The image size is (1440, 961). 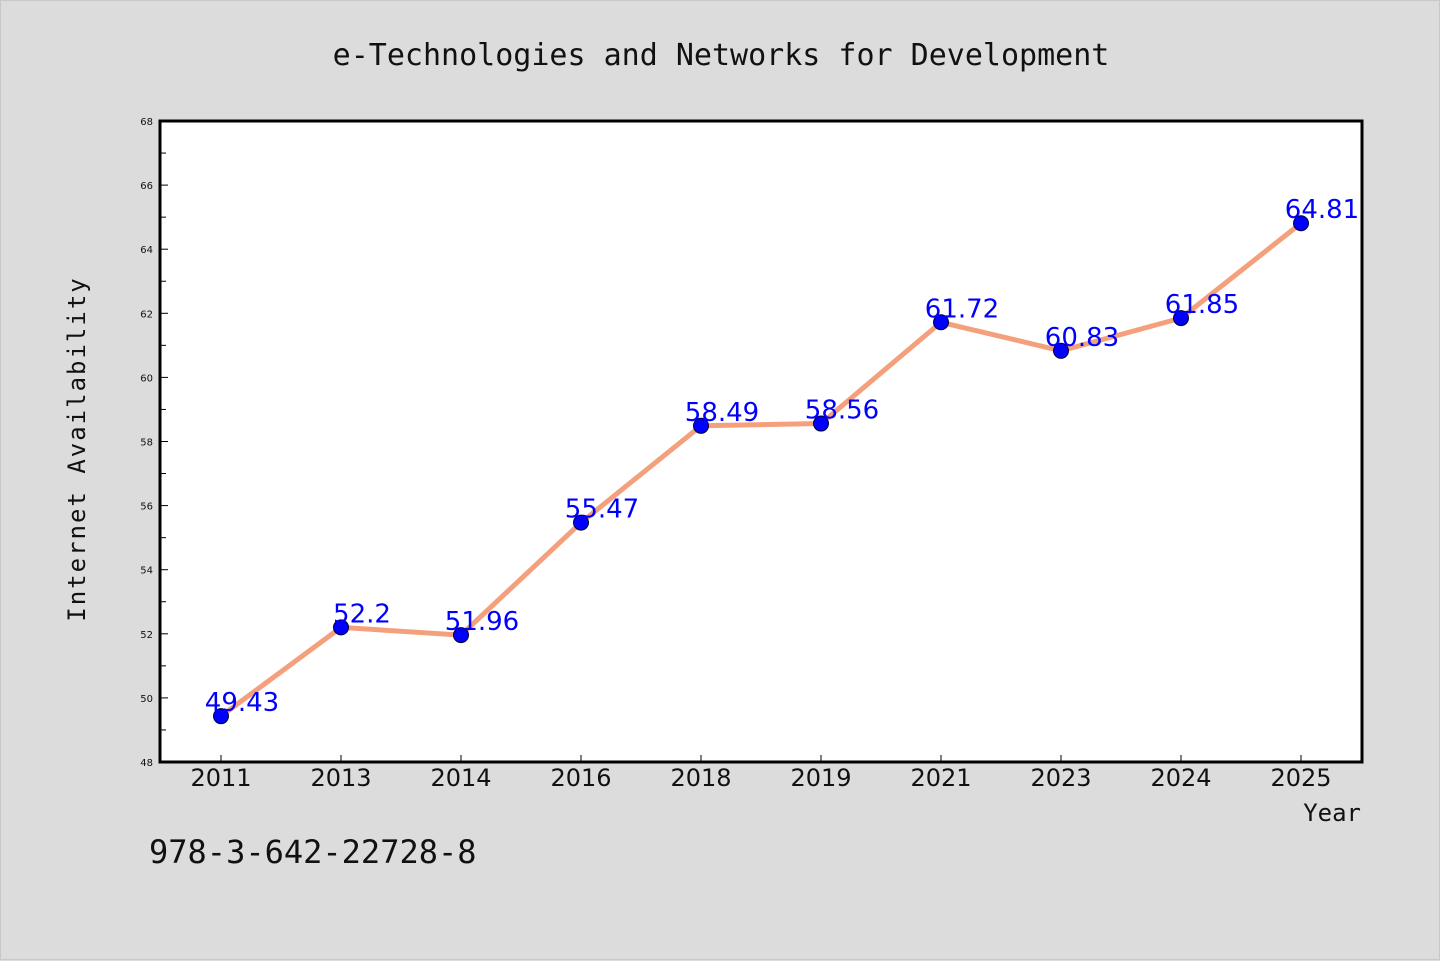 I want to click on y-tick-label: 56, so click(x=146, y=507).